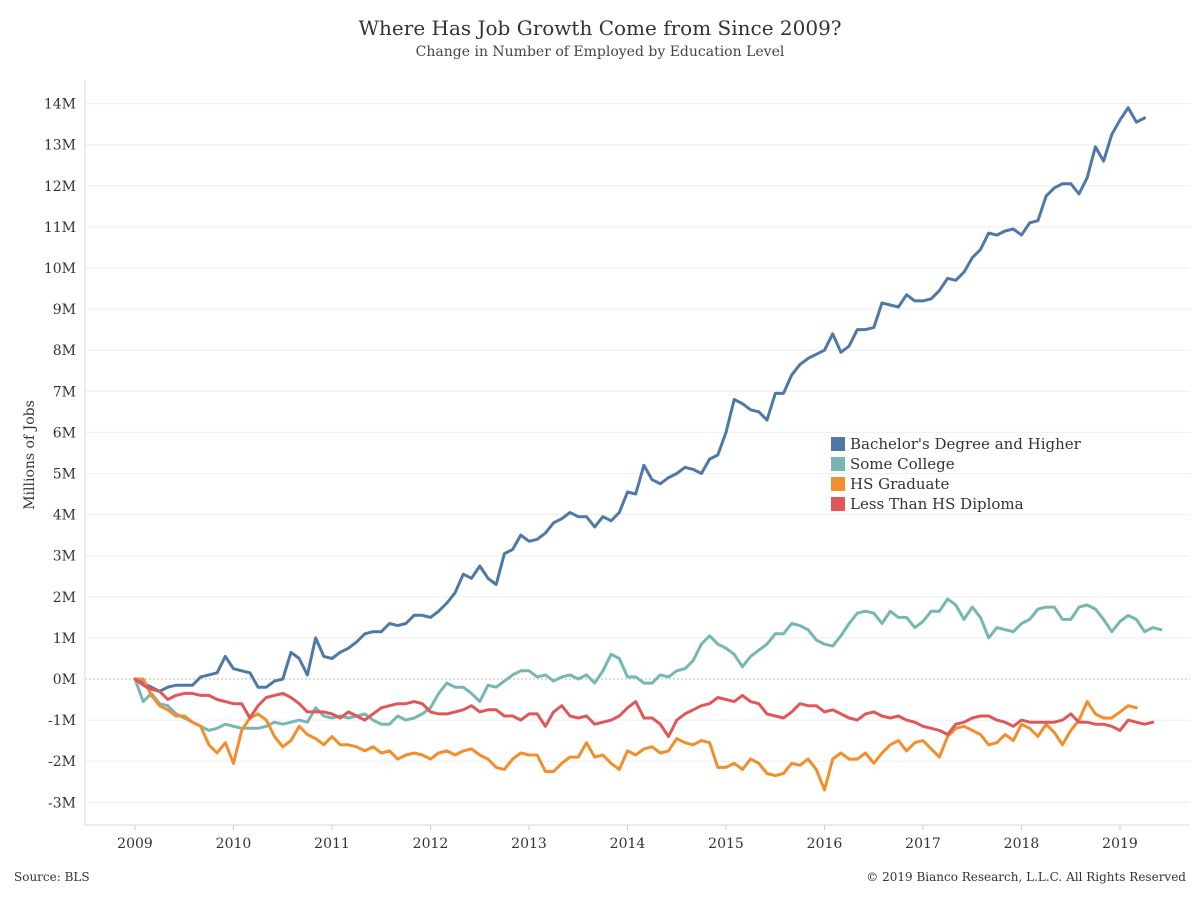 This screenshot has width=1200, height=900. Describe the element at coordinates (64, 639) in the screenshot. I see `y-tick-label: 1M` at that location.